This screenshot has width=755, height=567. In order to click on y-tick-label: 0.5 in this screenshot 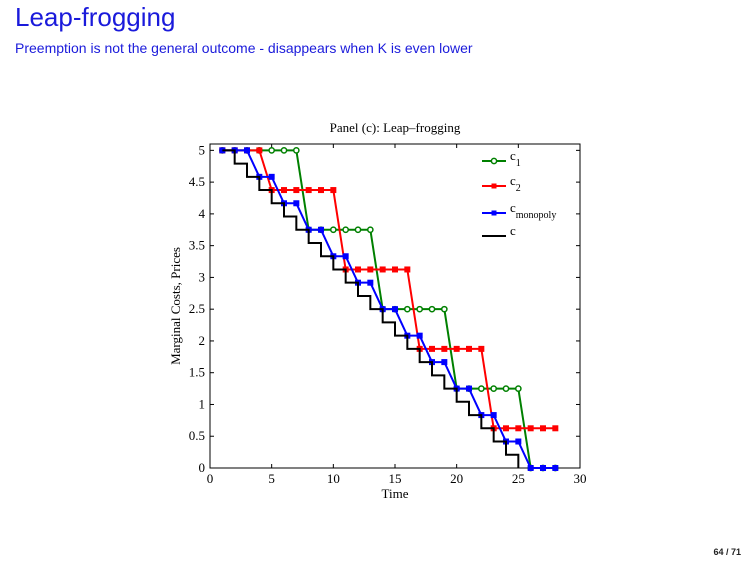, I will do `click(197, 435)`.